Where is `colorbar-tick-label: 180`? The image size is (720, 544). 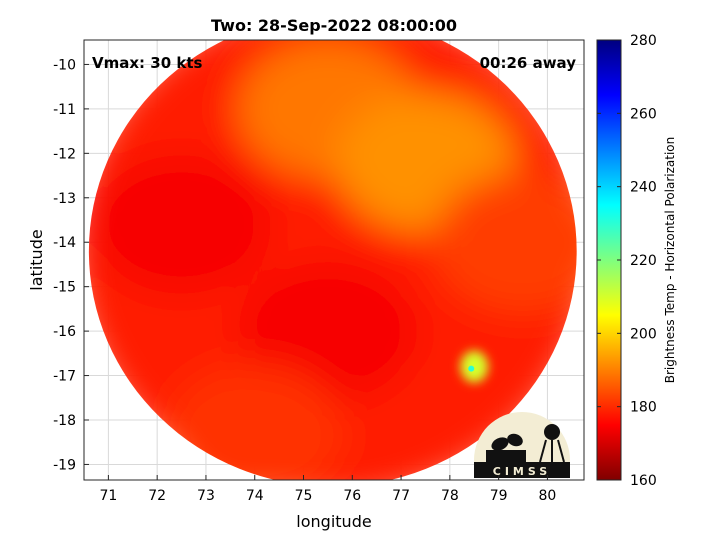
colorbar-tick-label: 180 is located at coordinates (643, 408).